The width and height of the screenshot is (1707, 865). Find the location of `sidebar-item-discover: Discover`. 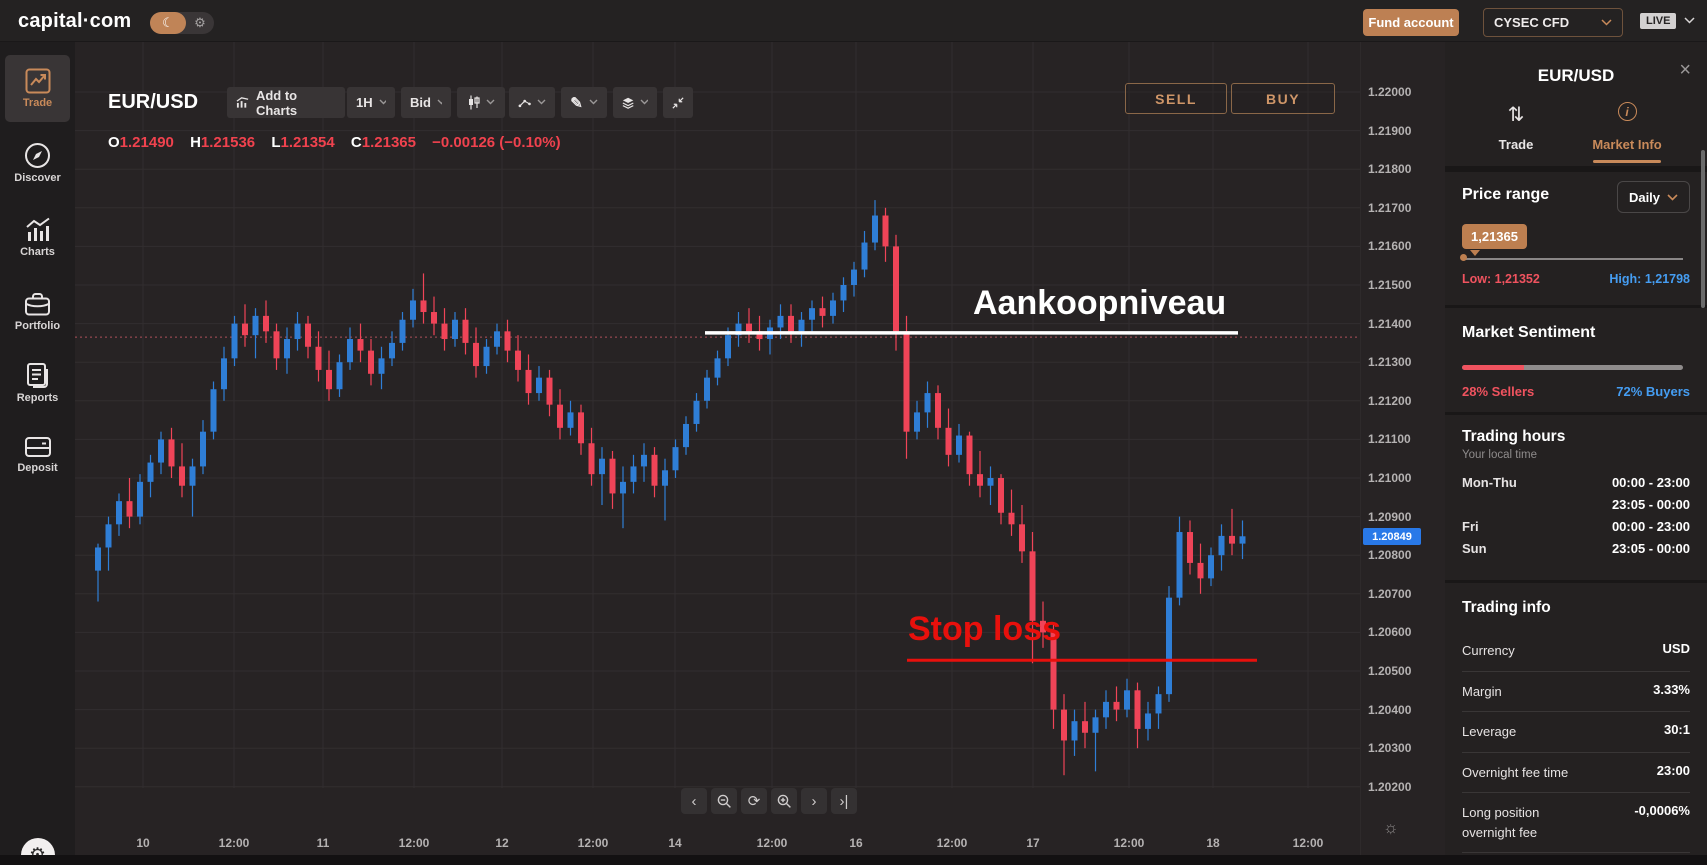

sidebar-item-discover: Discover is located at coordinates (37, 163).